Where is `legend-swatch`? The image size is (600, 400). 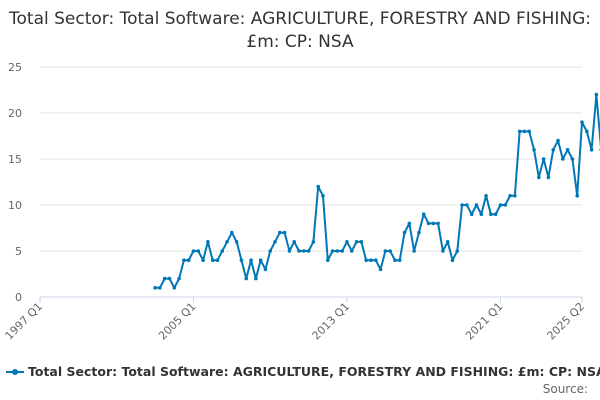 legend-swatch is located at coordinates (15, 372).